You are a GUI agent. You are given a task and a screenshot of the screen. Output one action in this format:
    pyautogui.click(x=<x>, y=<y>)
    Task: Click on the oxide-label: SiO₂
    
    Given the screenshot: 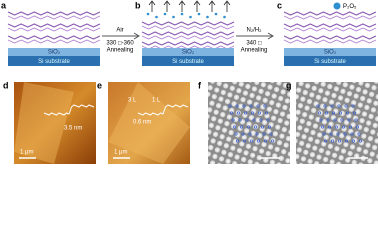 What is the action you would take?
    pyautogui.click(x=188, y=53)
    